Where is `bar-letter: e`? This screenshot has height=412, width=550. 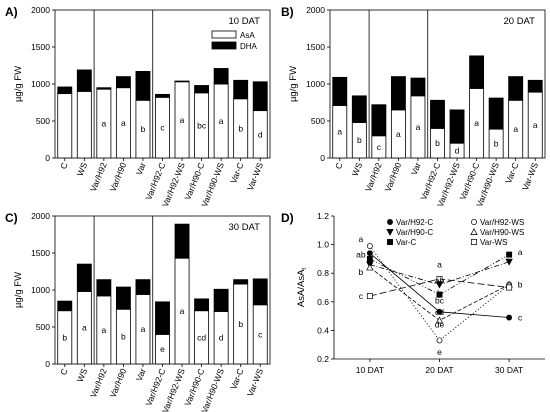 bar-letter: e is located at coordinates (162, 349).